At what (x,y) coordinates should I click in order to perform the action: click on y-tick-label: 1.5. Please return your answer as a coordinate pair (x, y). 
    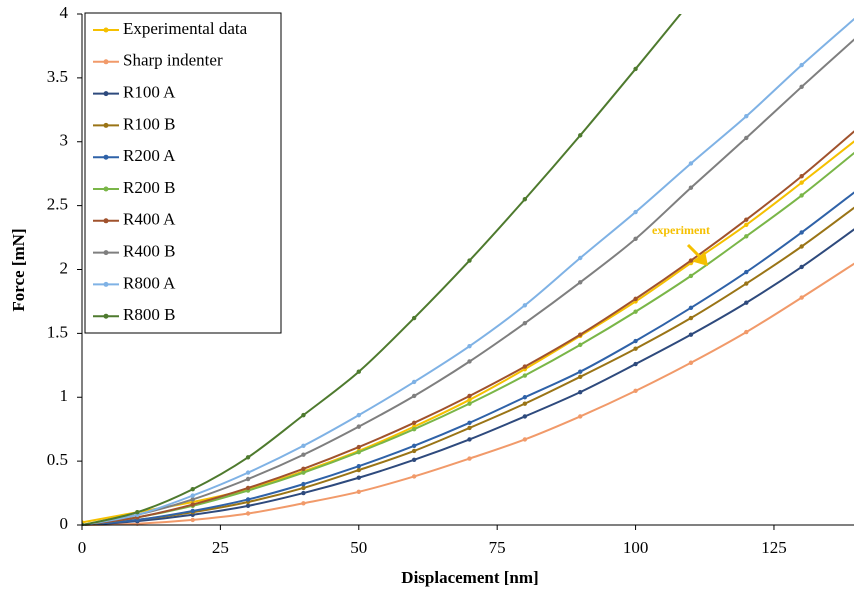
    Looking at the image, I should click on (57, 331).